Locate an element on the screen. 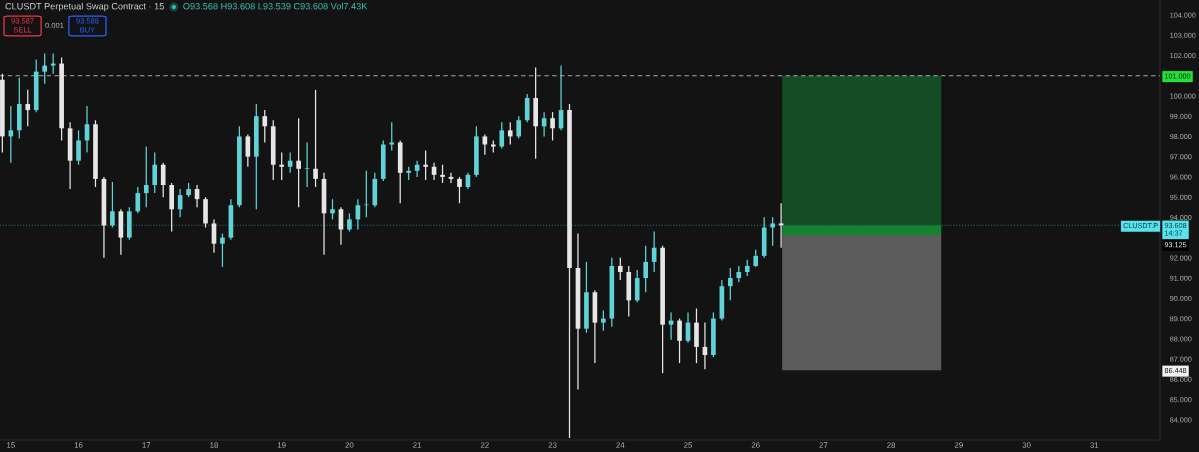 The width and height of the screenshot is (1199, 452). chart-title: CLUSDT Perpetual Swap Contract · 15 is located at coordinates (84, 7).